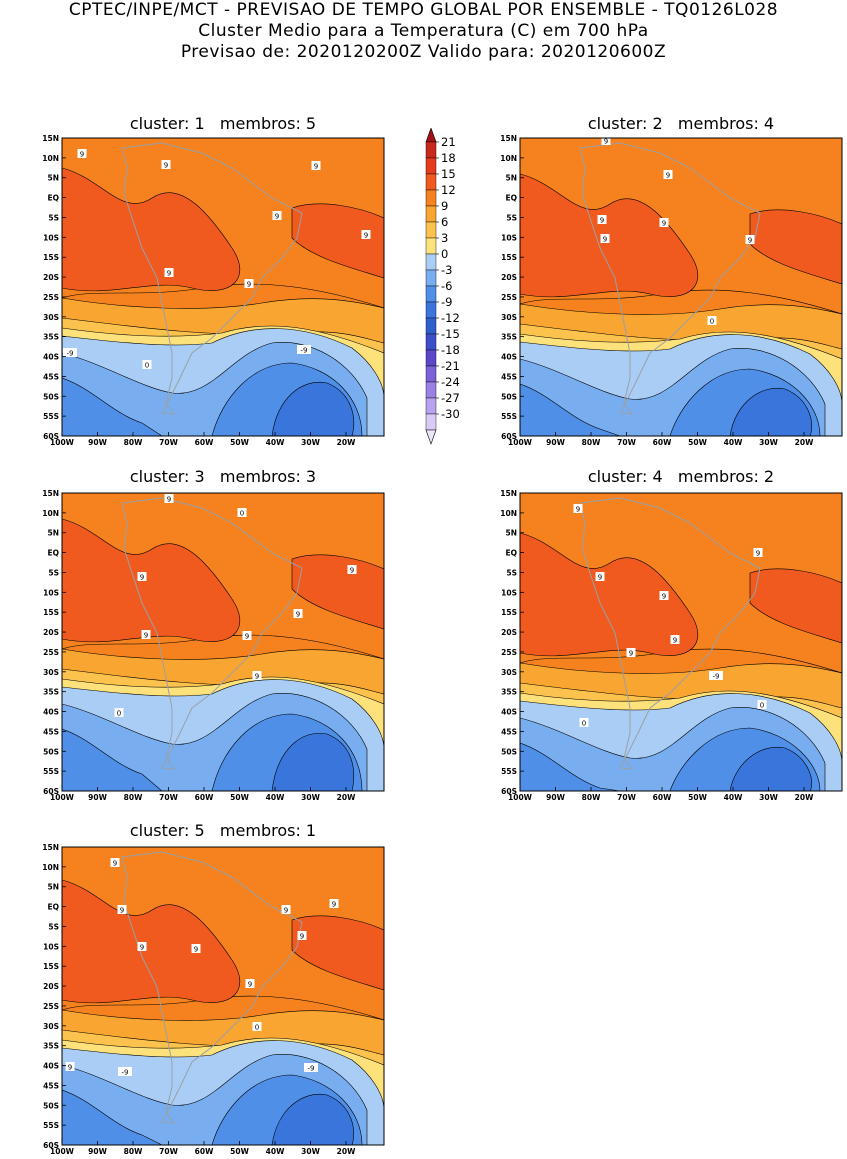 The width and height of the screenshot is (847, 1159). What do you see at coordinates (97, 1151) in the screenshot?
I see `x-tick-label: 90W` at bounding box center [97, 1151].